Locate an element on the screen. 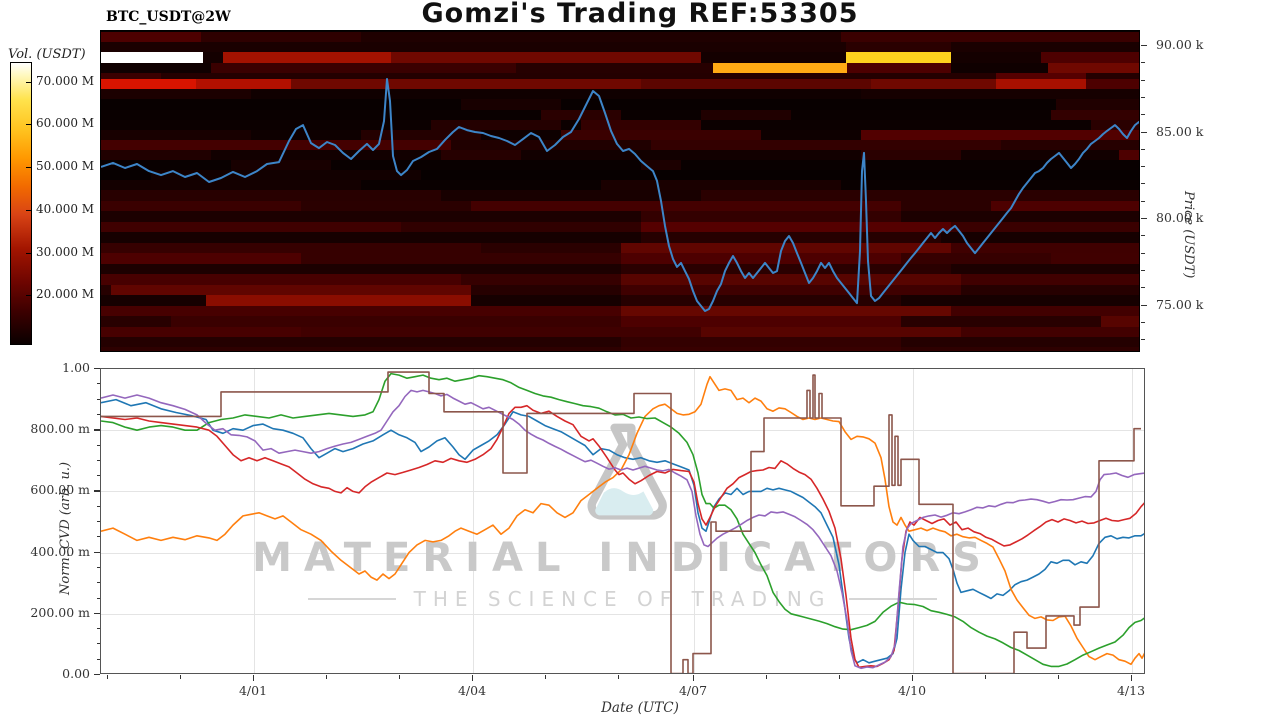  colorbar-tick-label: 30.000 M is located at coordinates (65, 252).